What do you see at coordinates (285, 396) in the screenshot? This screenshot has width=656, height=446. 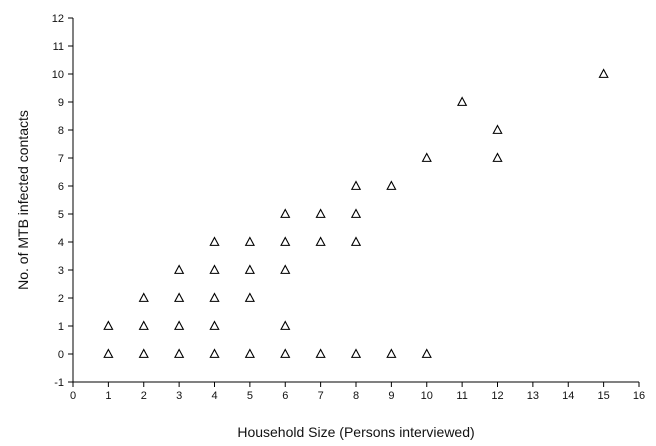 I see `x-tick-label: 6` at bounding box center [285, 396].